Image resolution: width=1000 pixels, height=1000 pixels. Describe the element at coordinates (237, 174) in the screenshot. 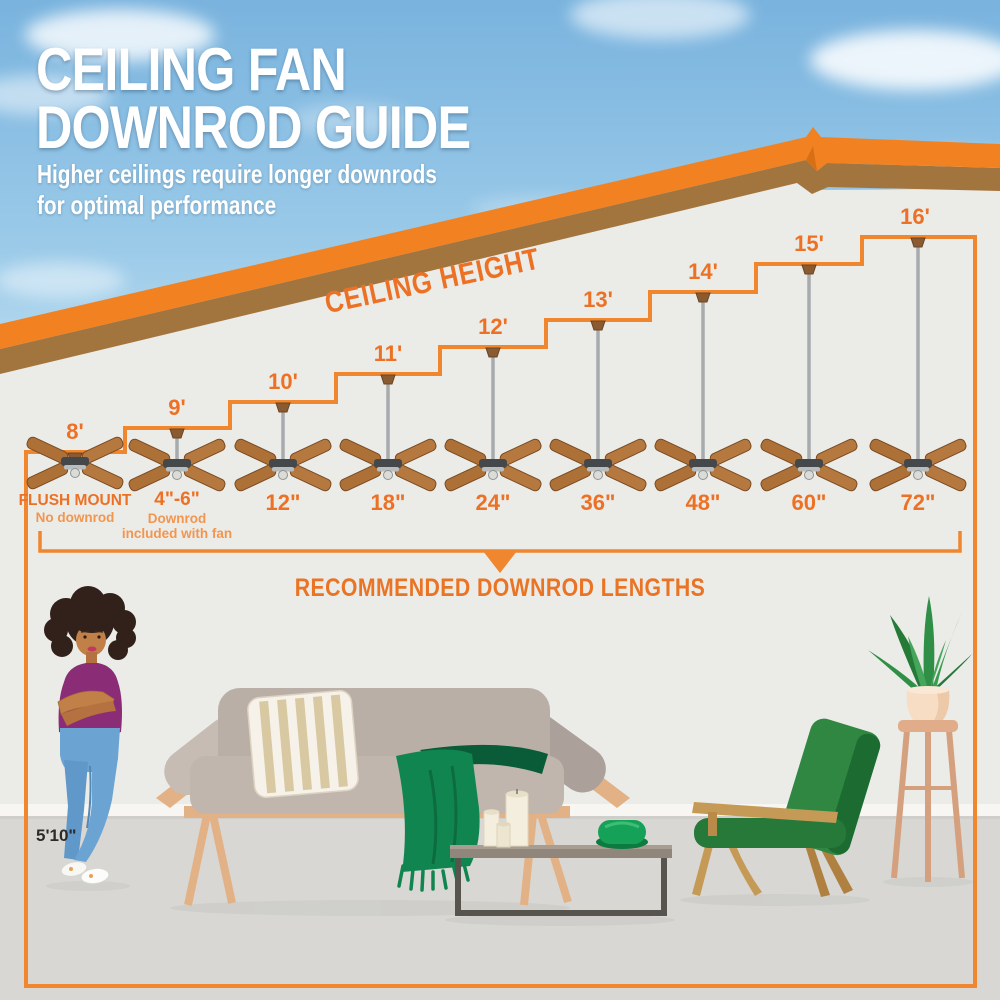

I see `subtitle-line1: Higher ceilings require longer downrods` at that location.